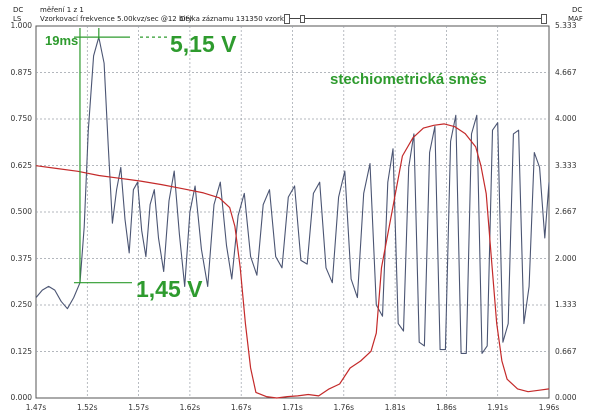  I want to click on time-span-label: 19ms, so click(62, 40).